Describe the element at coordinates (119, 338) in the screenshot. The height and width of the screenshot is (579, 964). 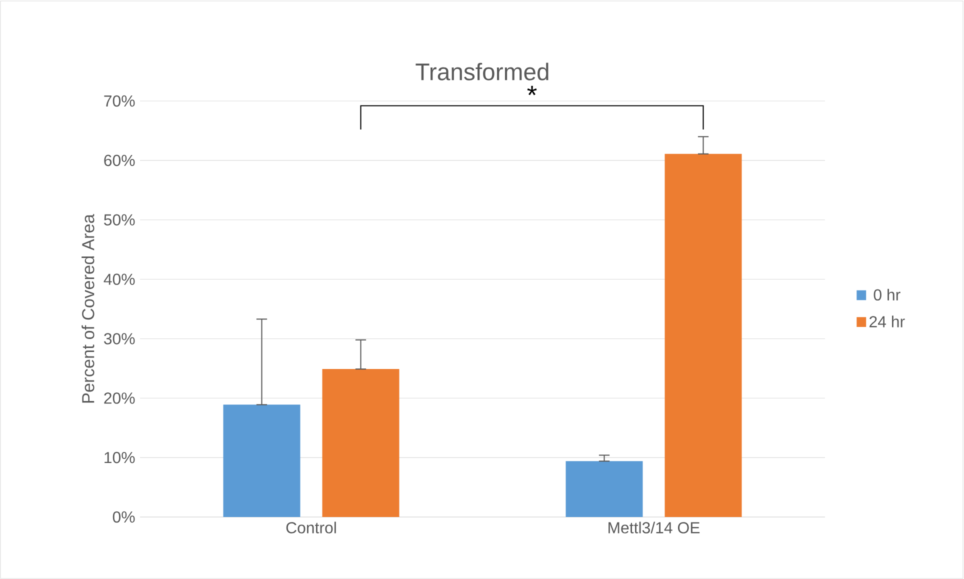
I see `y-tick-label: 30%` at that location.